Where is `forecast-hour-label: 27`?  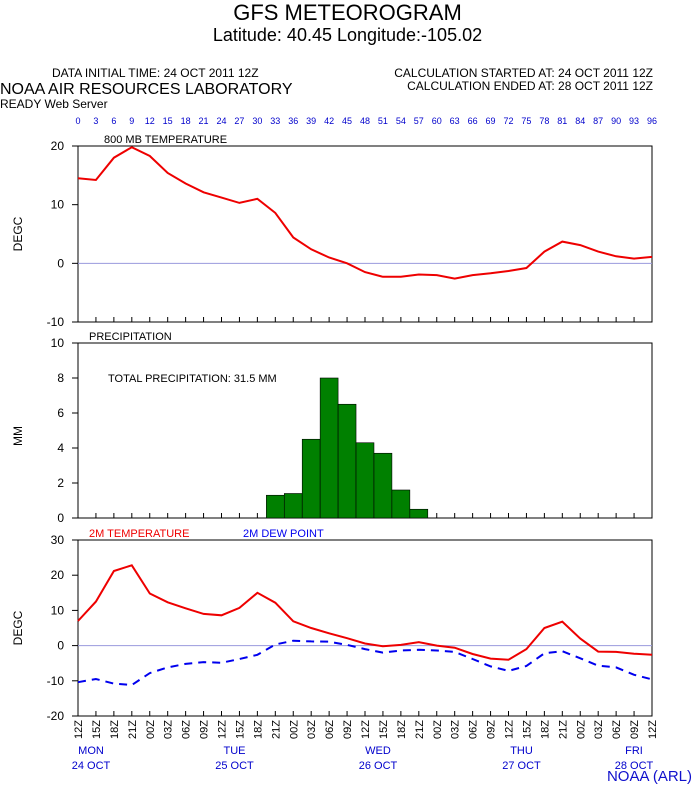 forecast-hour-label: 27 is located at coordinates (239, 121).